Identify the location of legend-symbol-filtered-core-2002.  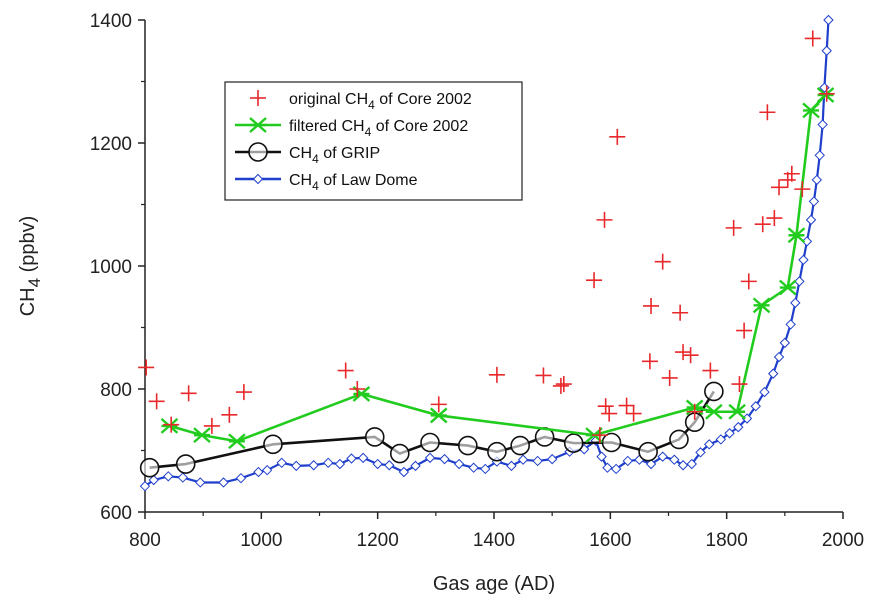
(258, 125).